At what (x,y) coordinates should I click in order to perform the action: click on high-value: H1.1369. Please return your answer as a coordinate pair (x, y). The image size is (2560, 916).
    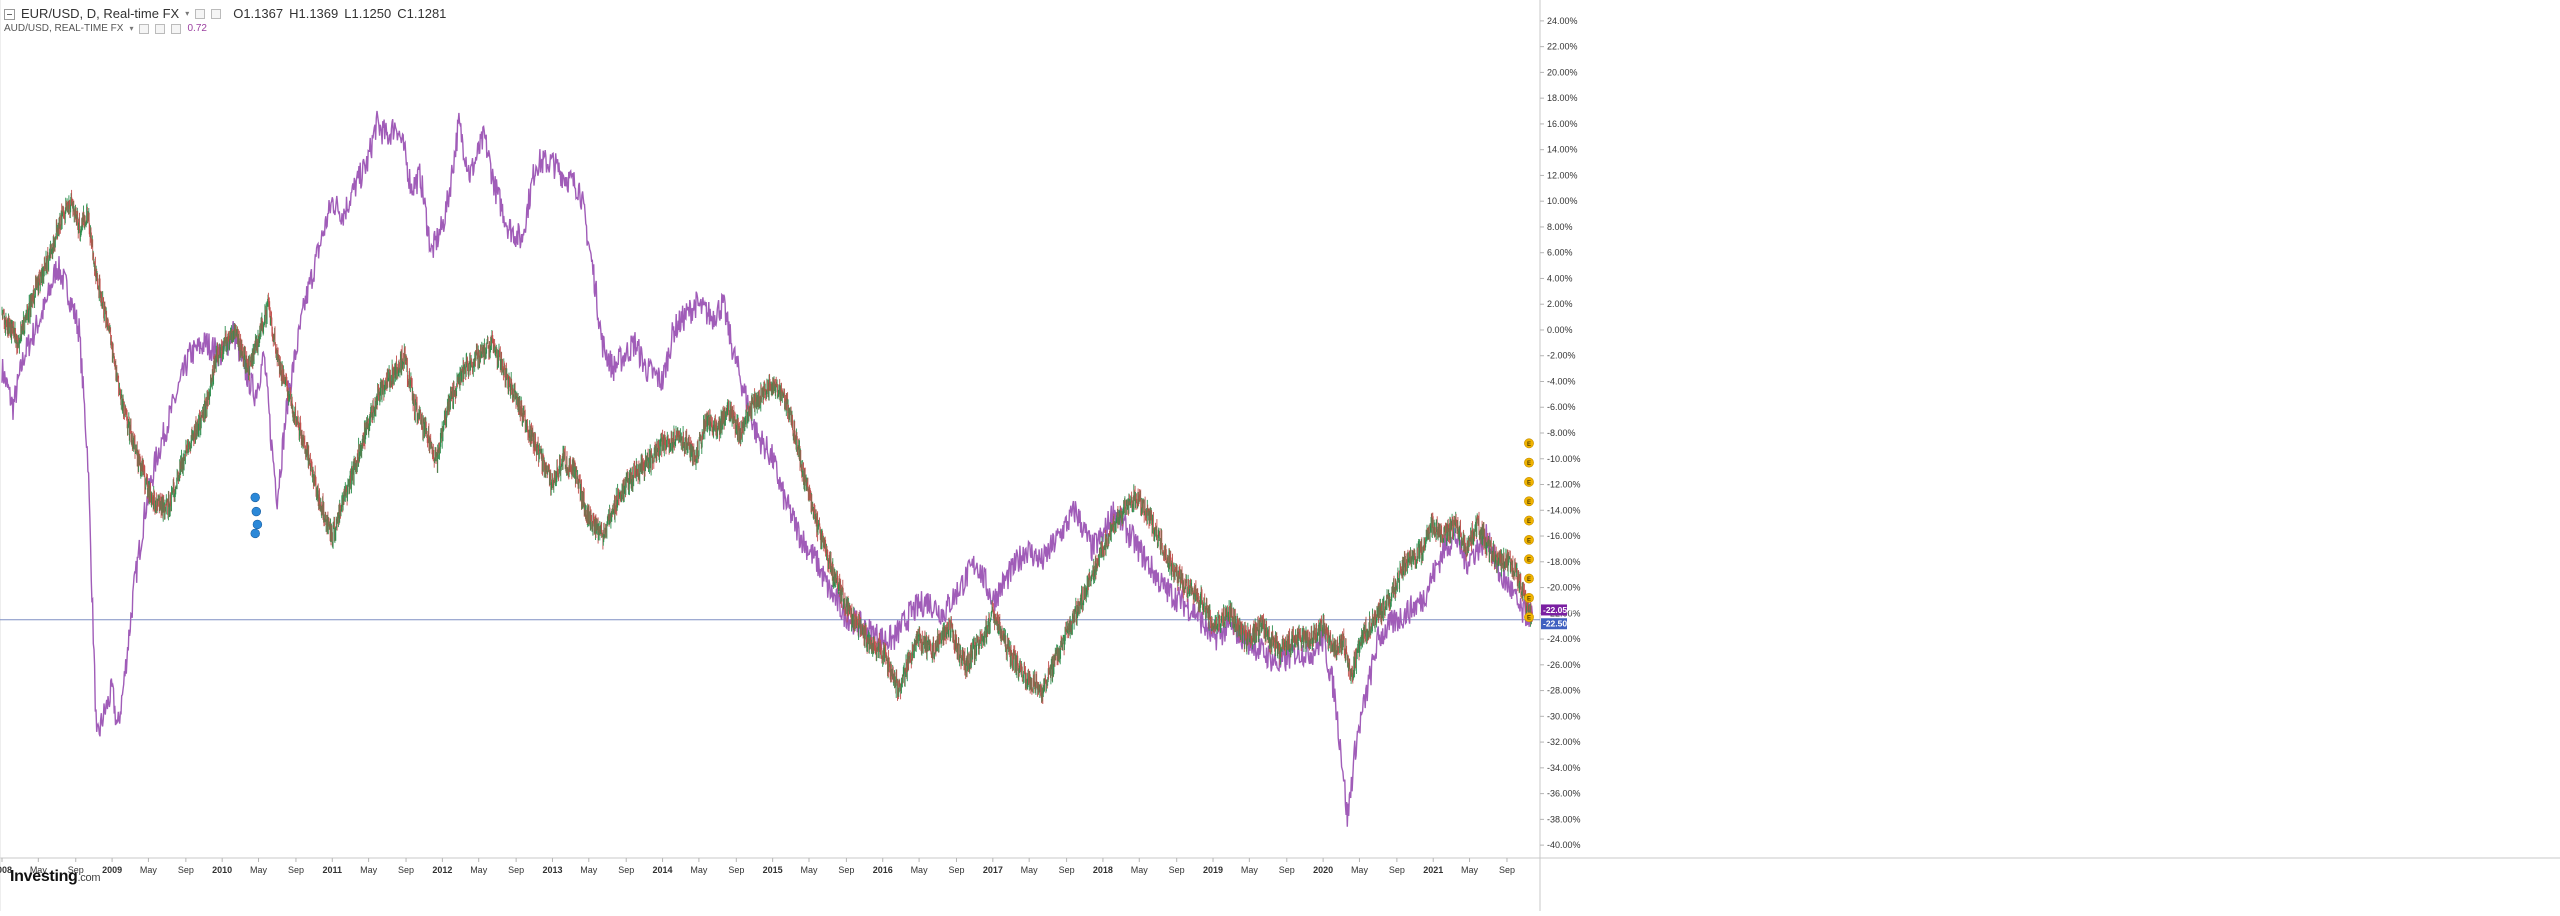
    Looking at the image, I should click on (314, 13).